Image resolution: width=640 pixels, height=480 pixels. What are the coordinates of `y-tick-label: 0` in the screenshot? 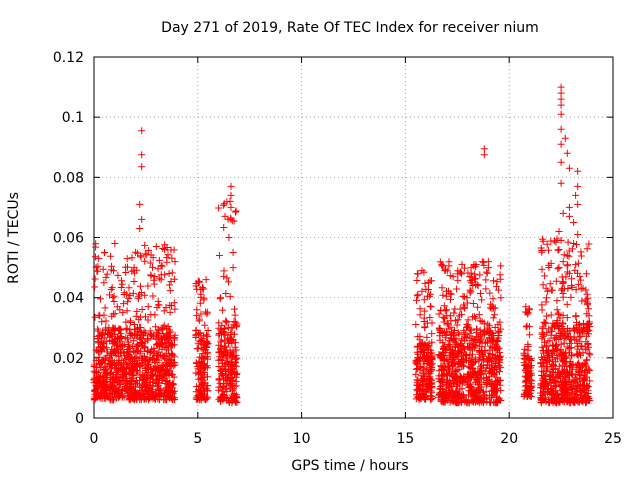 It's located at (79, 419).